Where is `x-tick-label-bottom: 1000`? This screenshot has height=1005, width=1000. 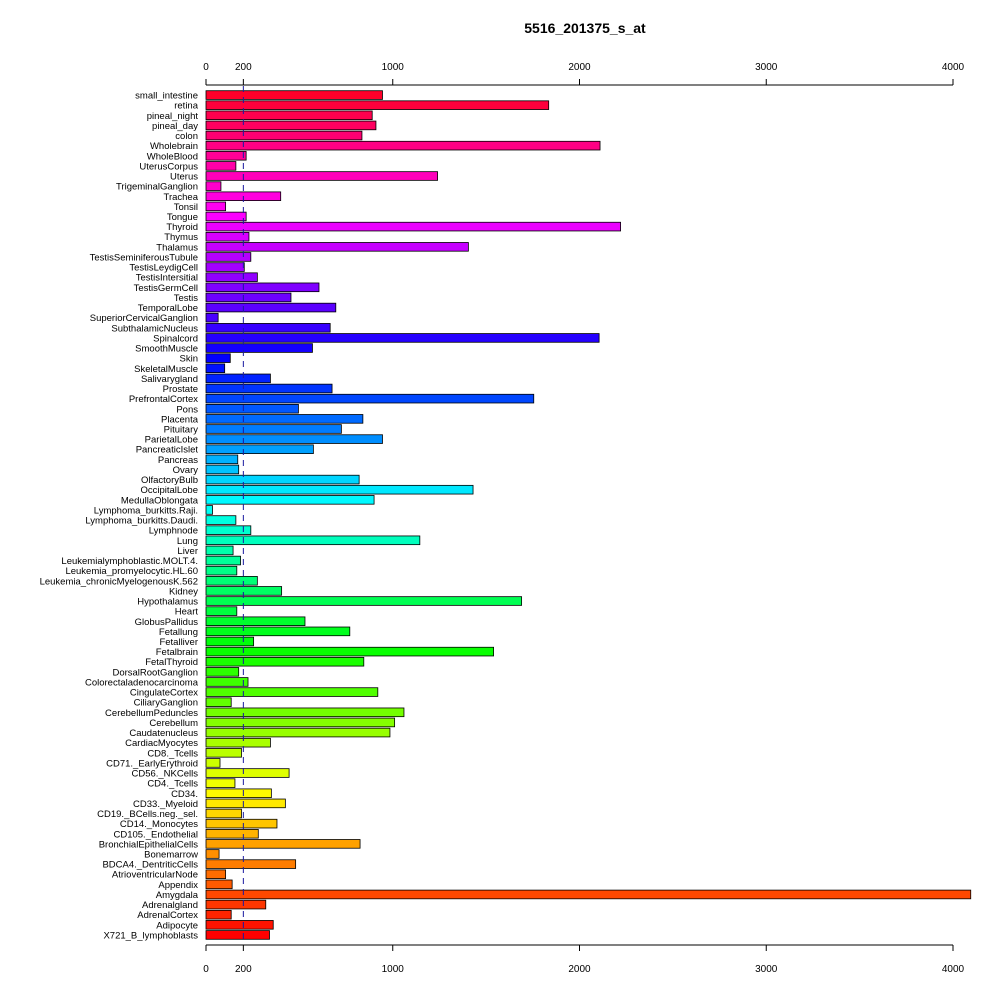 x-tick-label-bottom: 1000 is located at coordinates (393, 969).